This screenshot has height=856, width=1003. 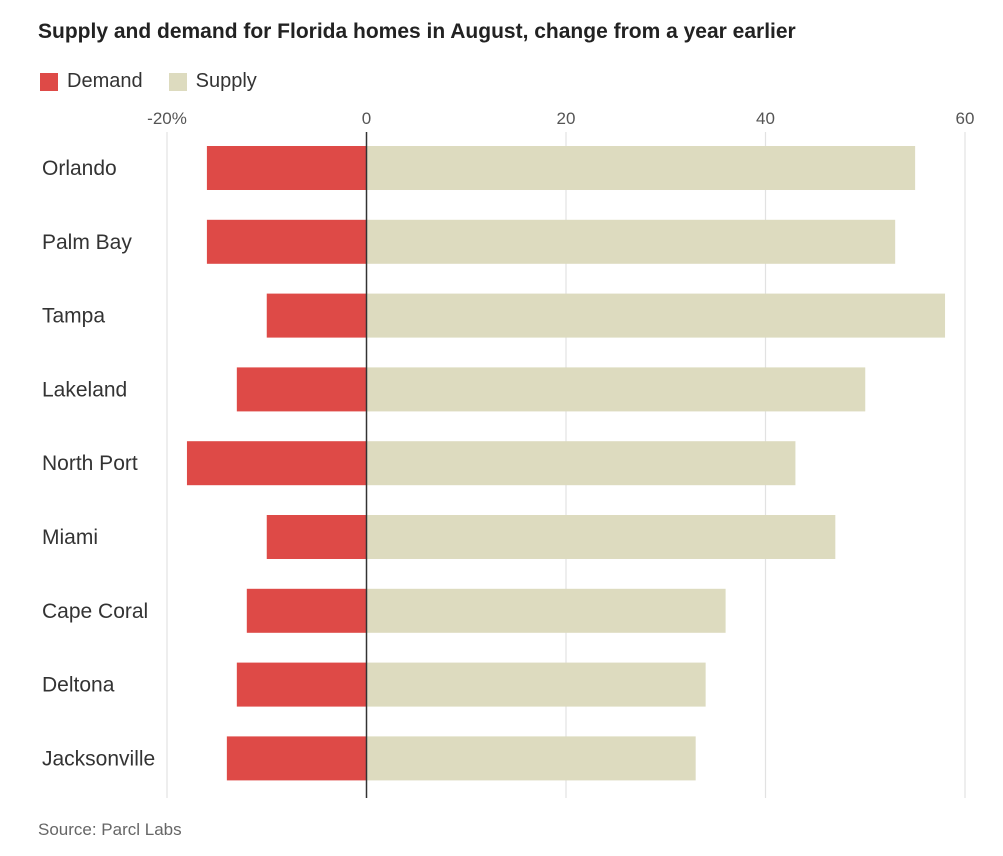 I want to click on category-label: Tampa, so click(x=73, y=316).